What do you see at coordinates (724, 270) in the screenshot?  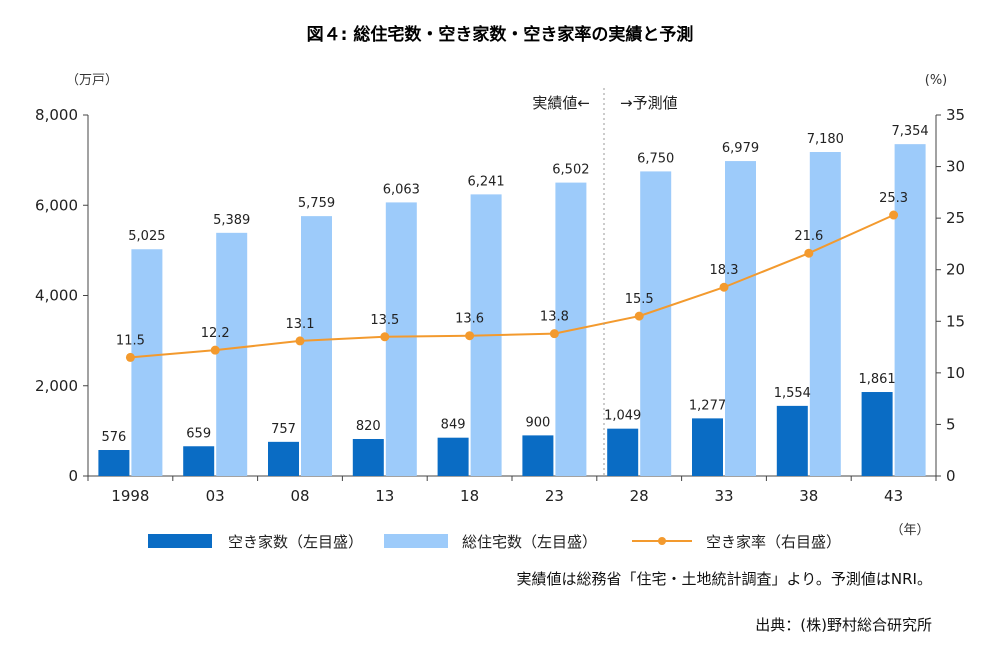 I see `data-label-vacancy-rate: 18.3` at bounding box center [724, 270].